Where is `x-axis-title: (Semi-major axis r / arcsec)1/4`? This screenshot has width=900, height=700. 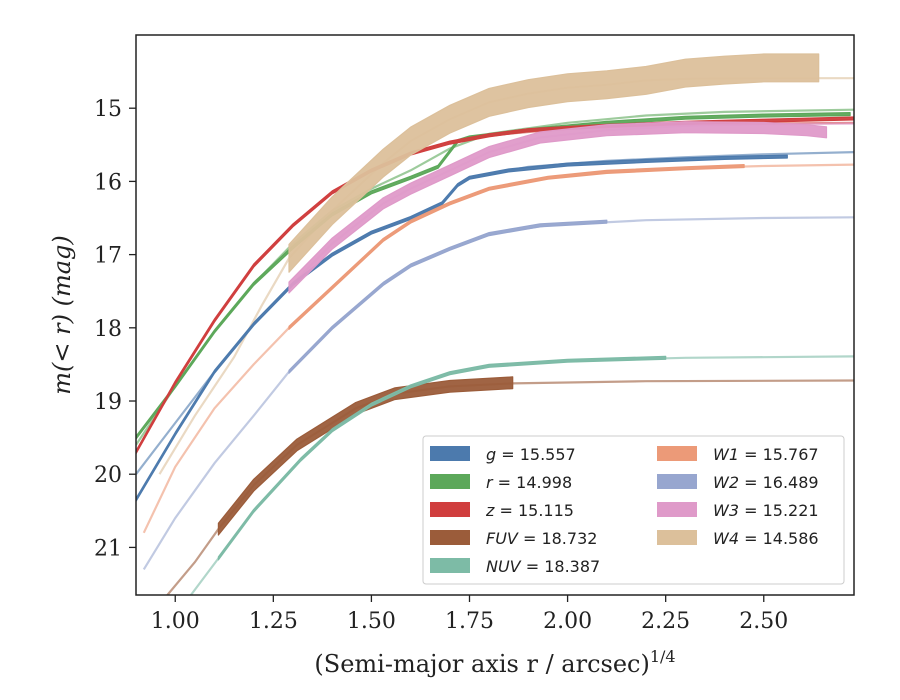
x-axis-title: (Semi-major axis r / arcsec)1/4 is located at coordinates (494, 662).